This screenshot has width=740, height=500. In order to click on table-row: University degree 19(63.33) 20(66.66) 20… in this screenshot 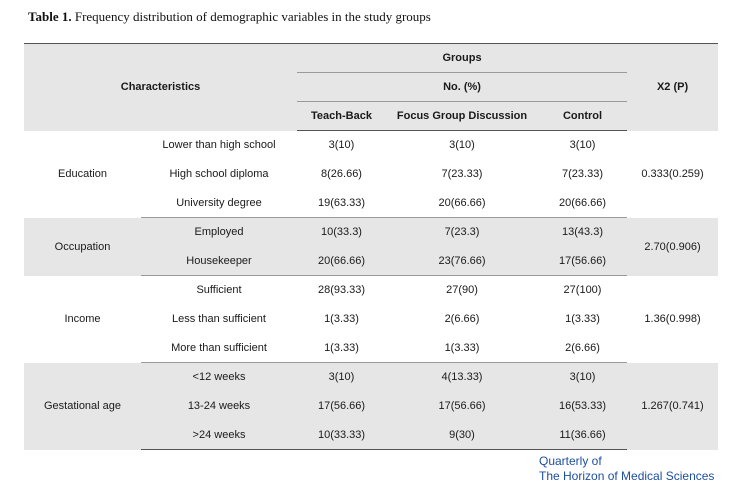, I will do `click(371, 203)`.